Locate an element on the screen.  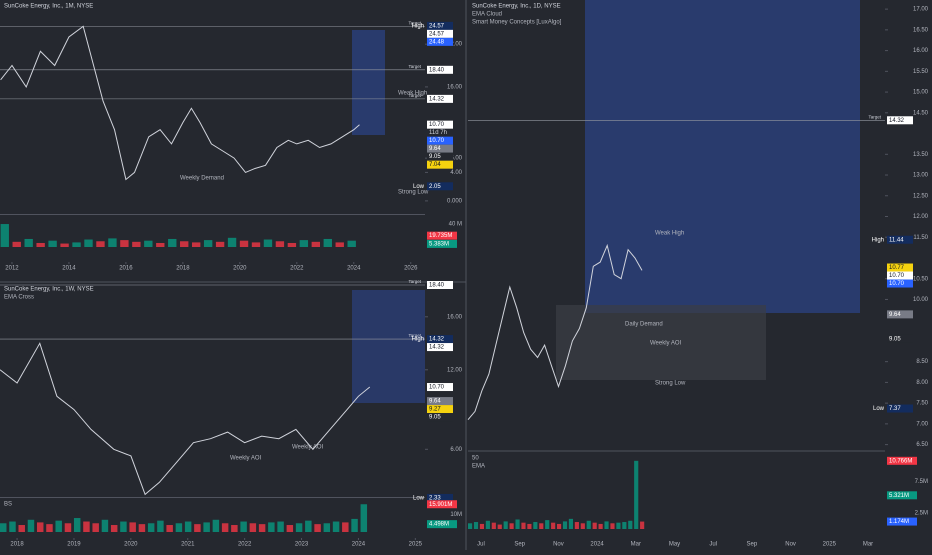
volume-badge-label: 4.498M is located at coordinates (439, 525).